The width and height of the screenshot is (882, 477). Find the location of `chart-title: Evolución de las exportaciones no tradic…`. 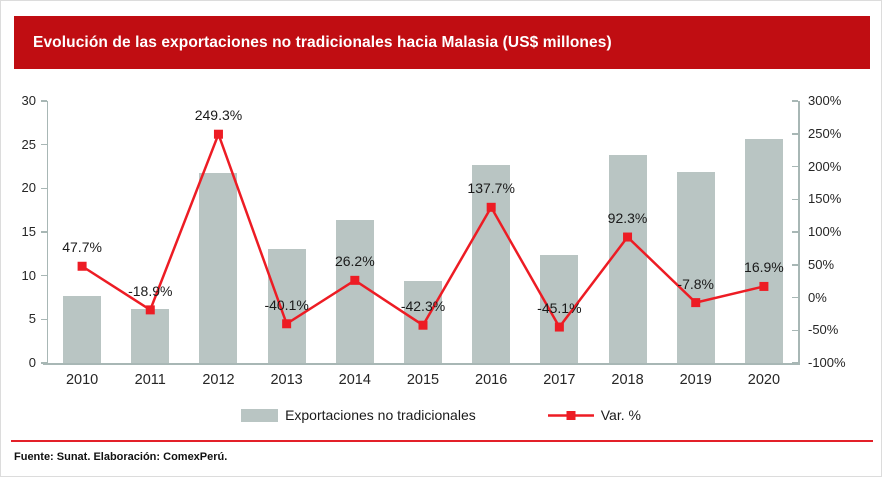

chart-title: Evolución de las exportaciones no tradic… is located at coordinates (322, 42).